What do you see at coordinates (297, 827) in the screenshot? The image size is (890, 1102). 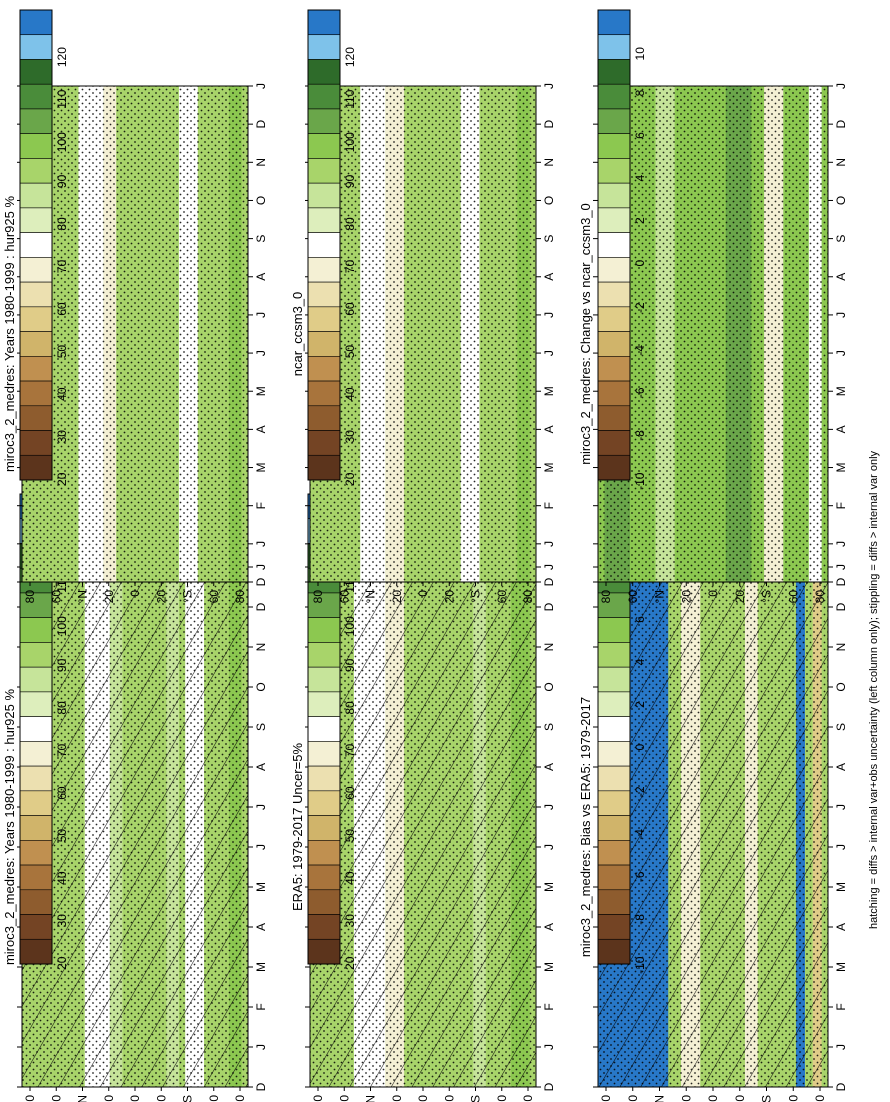 I see `panel-title: ERA5: 1979-2017 Uncer=5%` at bounding box center [297, 827].